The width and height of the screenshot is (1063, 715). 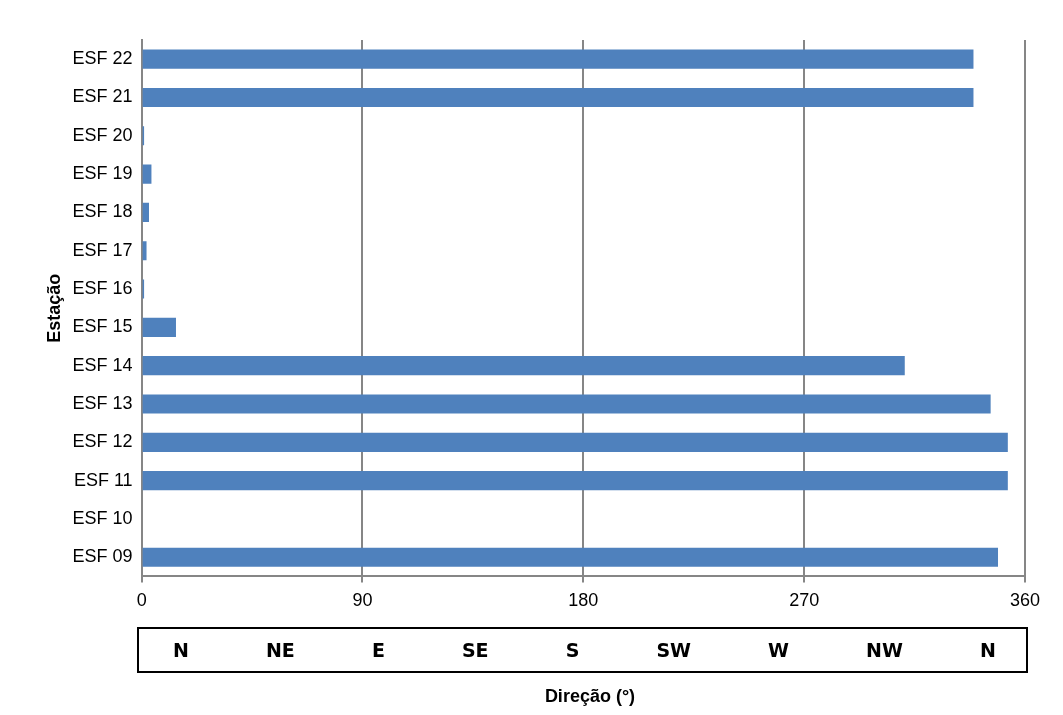 I want to click on x-tick-label: 0, so click(x=141, y=600).